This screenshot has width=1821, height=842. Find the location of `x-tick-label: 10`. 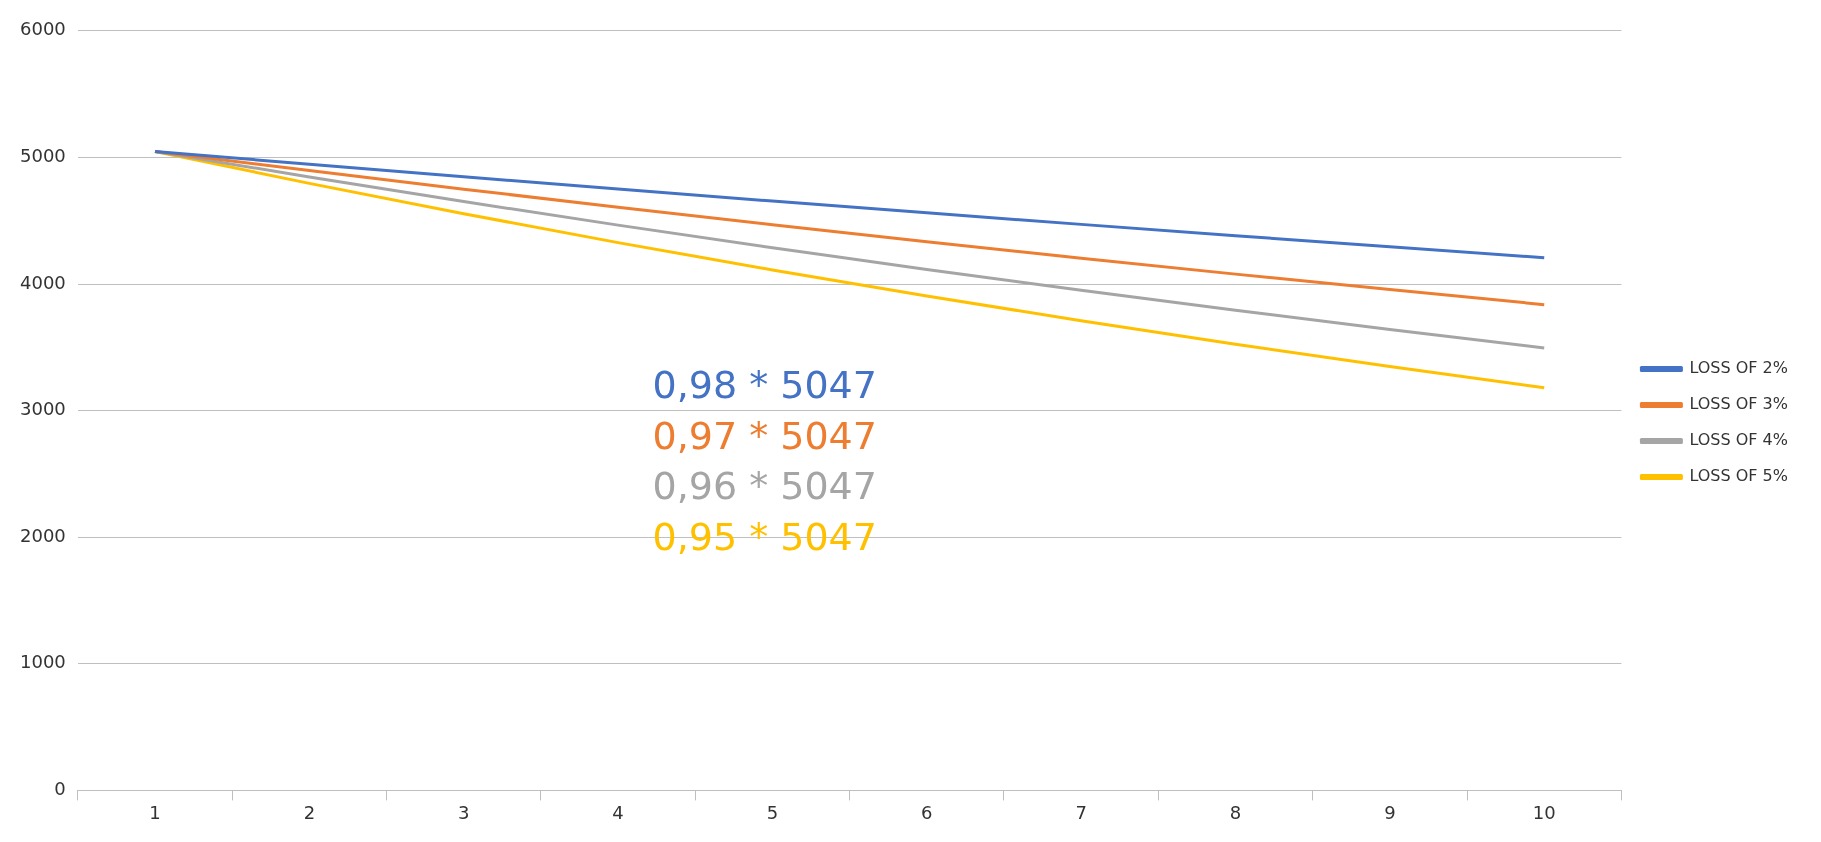

x-tick-label: 10 is located at coordinates (1544, 812).